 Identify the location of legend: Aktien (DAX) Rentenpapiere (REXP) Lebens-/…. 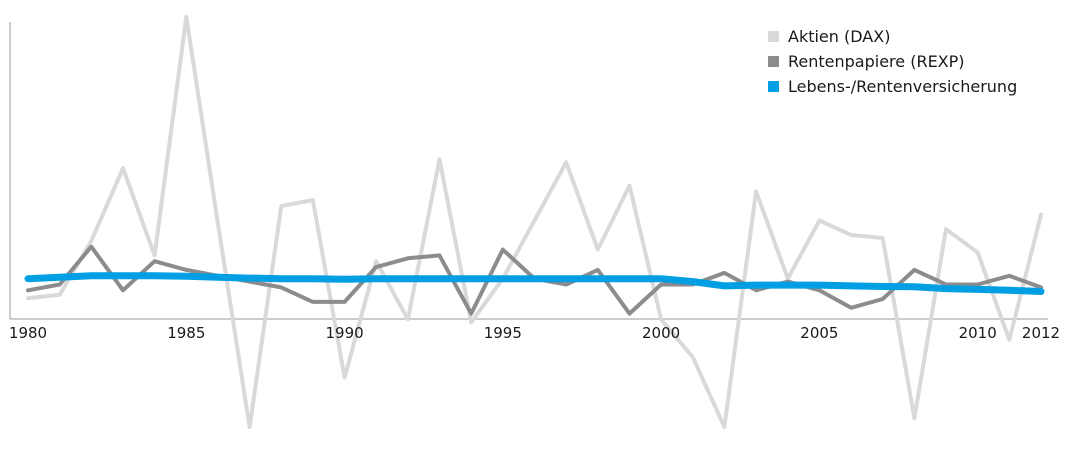
(892, 61).